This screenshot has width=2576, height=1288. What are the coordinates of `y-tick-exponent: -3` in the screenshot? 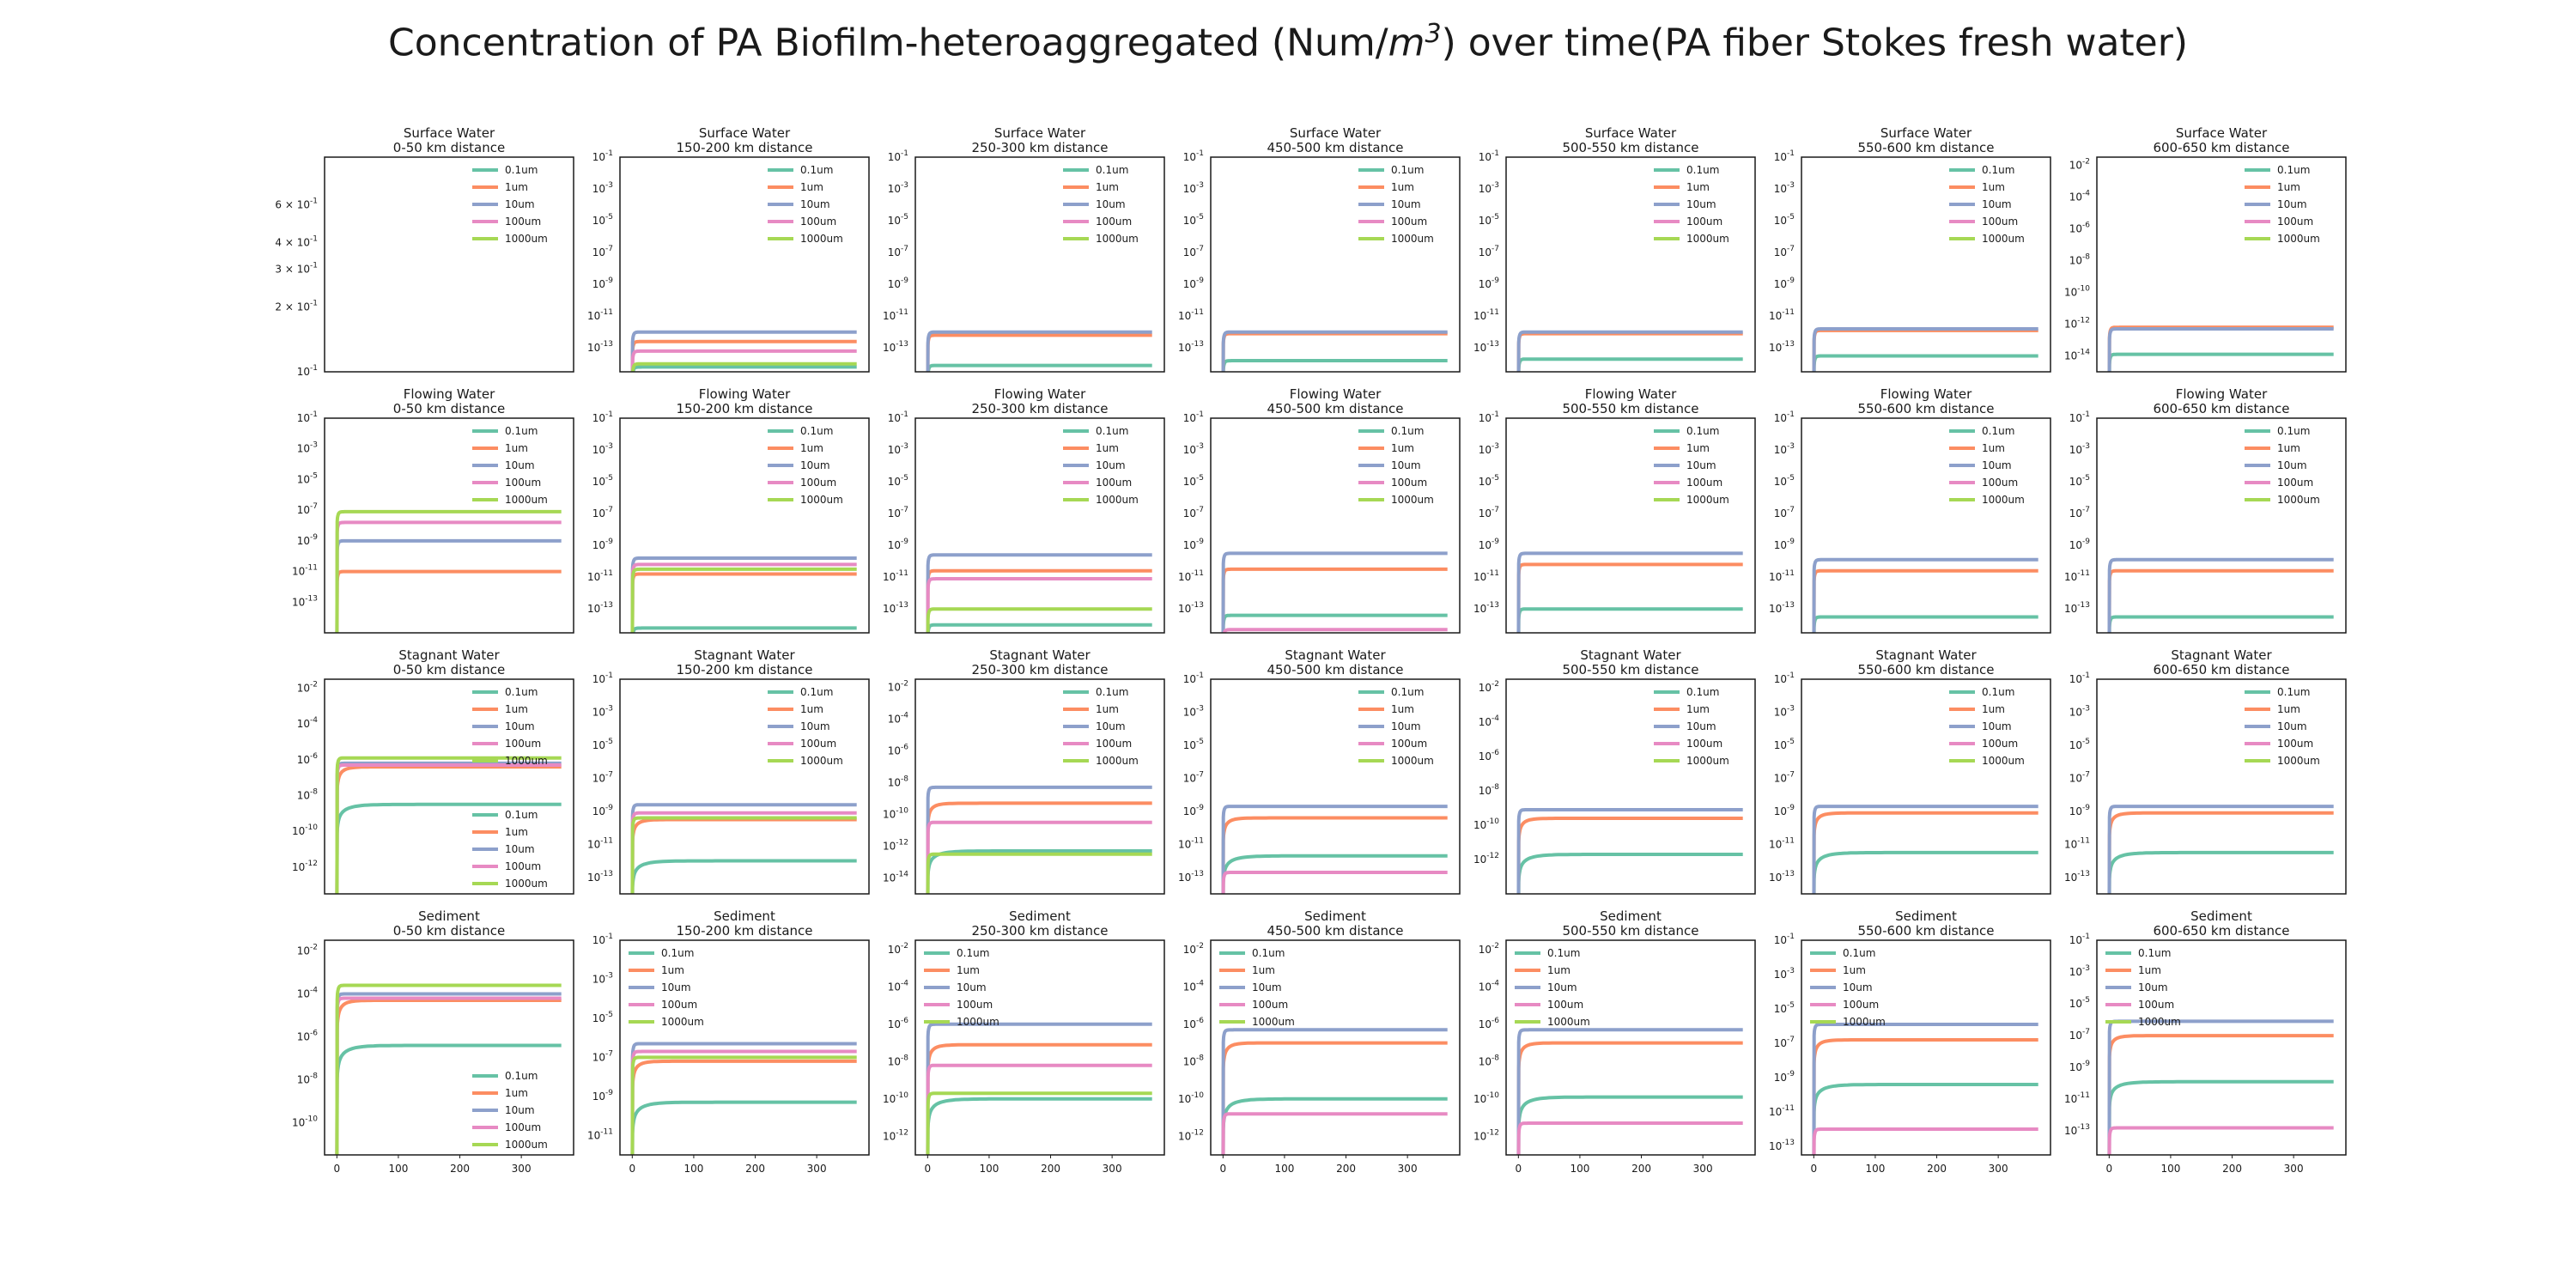 It's located at (1791, 186).